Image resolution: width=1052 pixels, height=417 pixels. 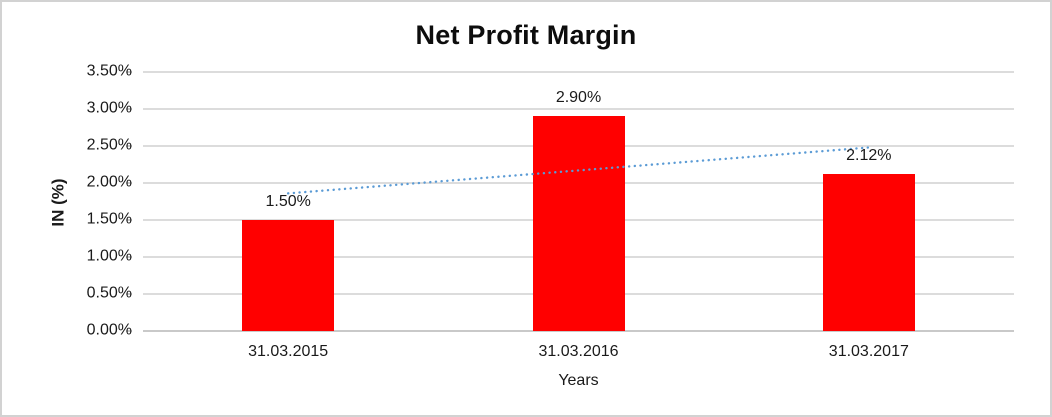 What do you see at coordinates (288, 351) in the screenshot?
I see `x-category-label: 31.03.2015` at bounding box center [288, 351].